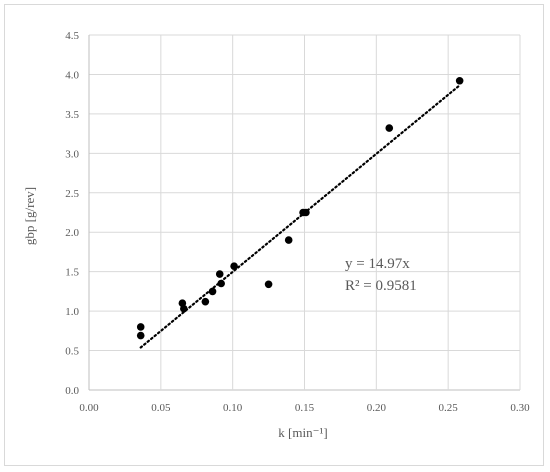 The width and height of the screenshot is (550, 472). Describe the element at coordinates (72, 154) in the screenshot. I see `y-tick-label: 3.0` at that location.